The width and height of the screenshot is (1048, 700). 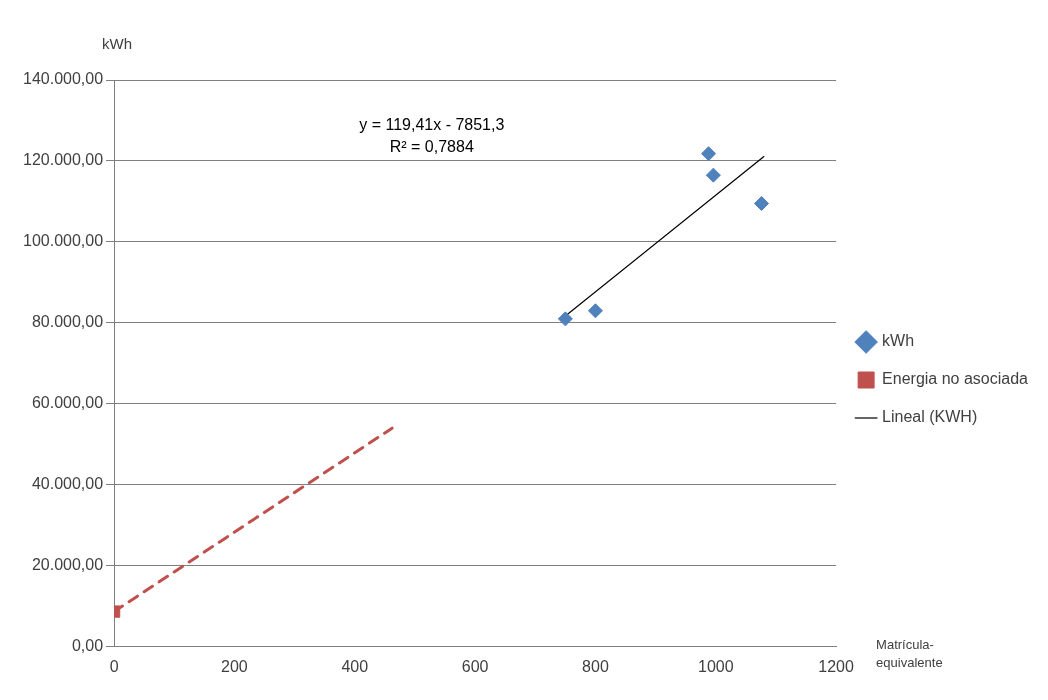 I want to click on x-tick-label: 200, so click(x=234, y=666).